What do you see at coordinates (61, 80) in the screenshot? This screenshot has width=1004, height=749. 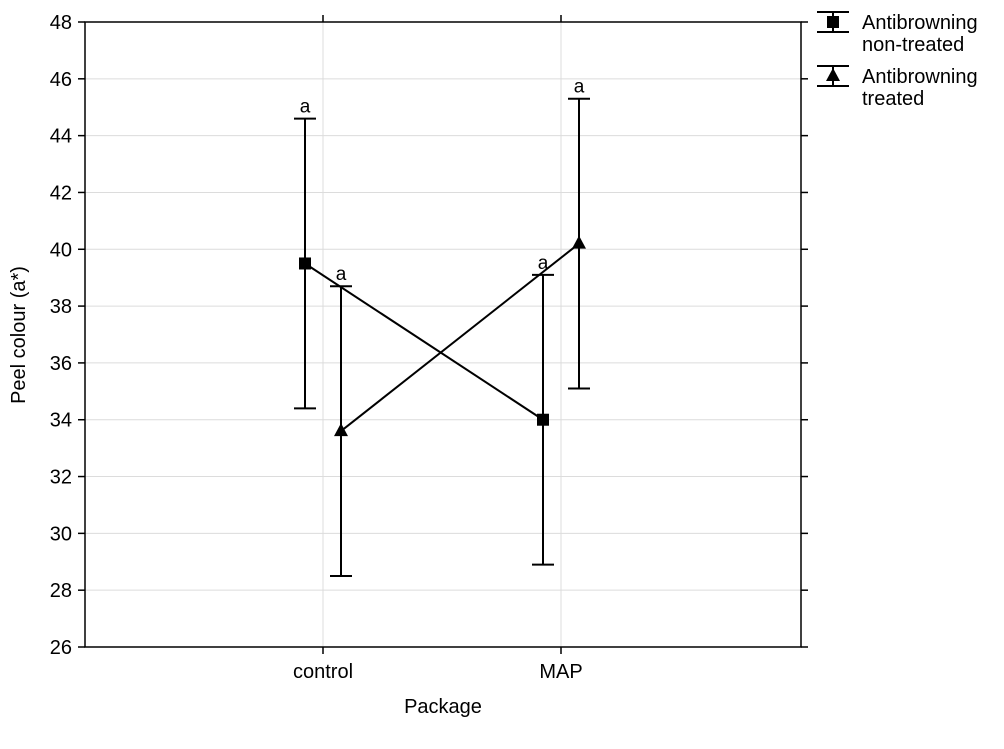 I see `y-tick-label: 46` at bounding box center [61, 80].